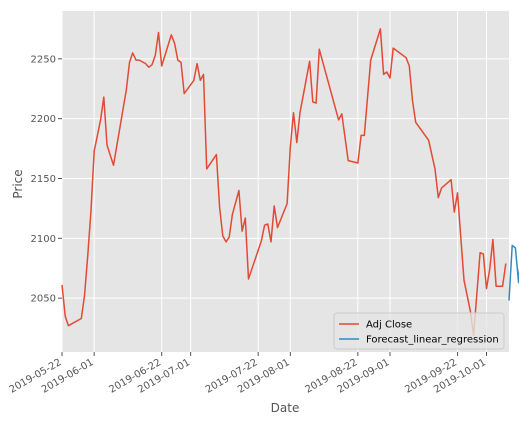  I want to click on legend-label: Forecast_linear_regression, so click(432, 340).